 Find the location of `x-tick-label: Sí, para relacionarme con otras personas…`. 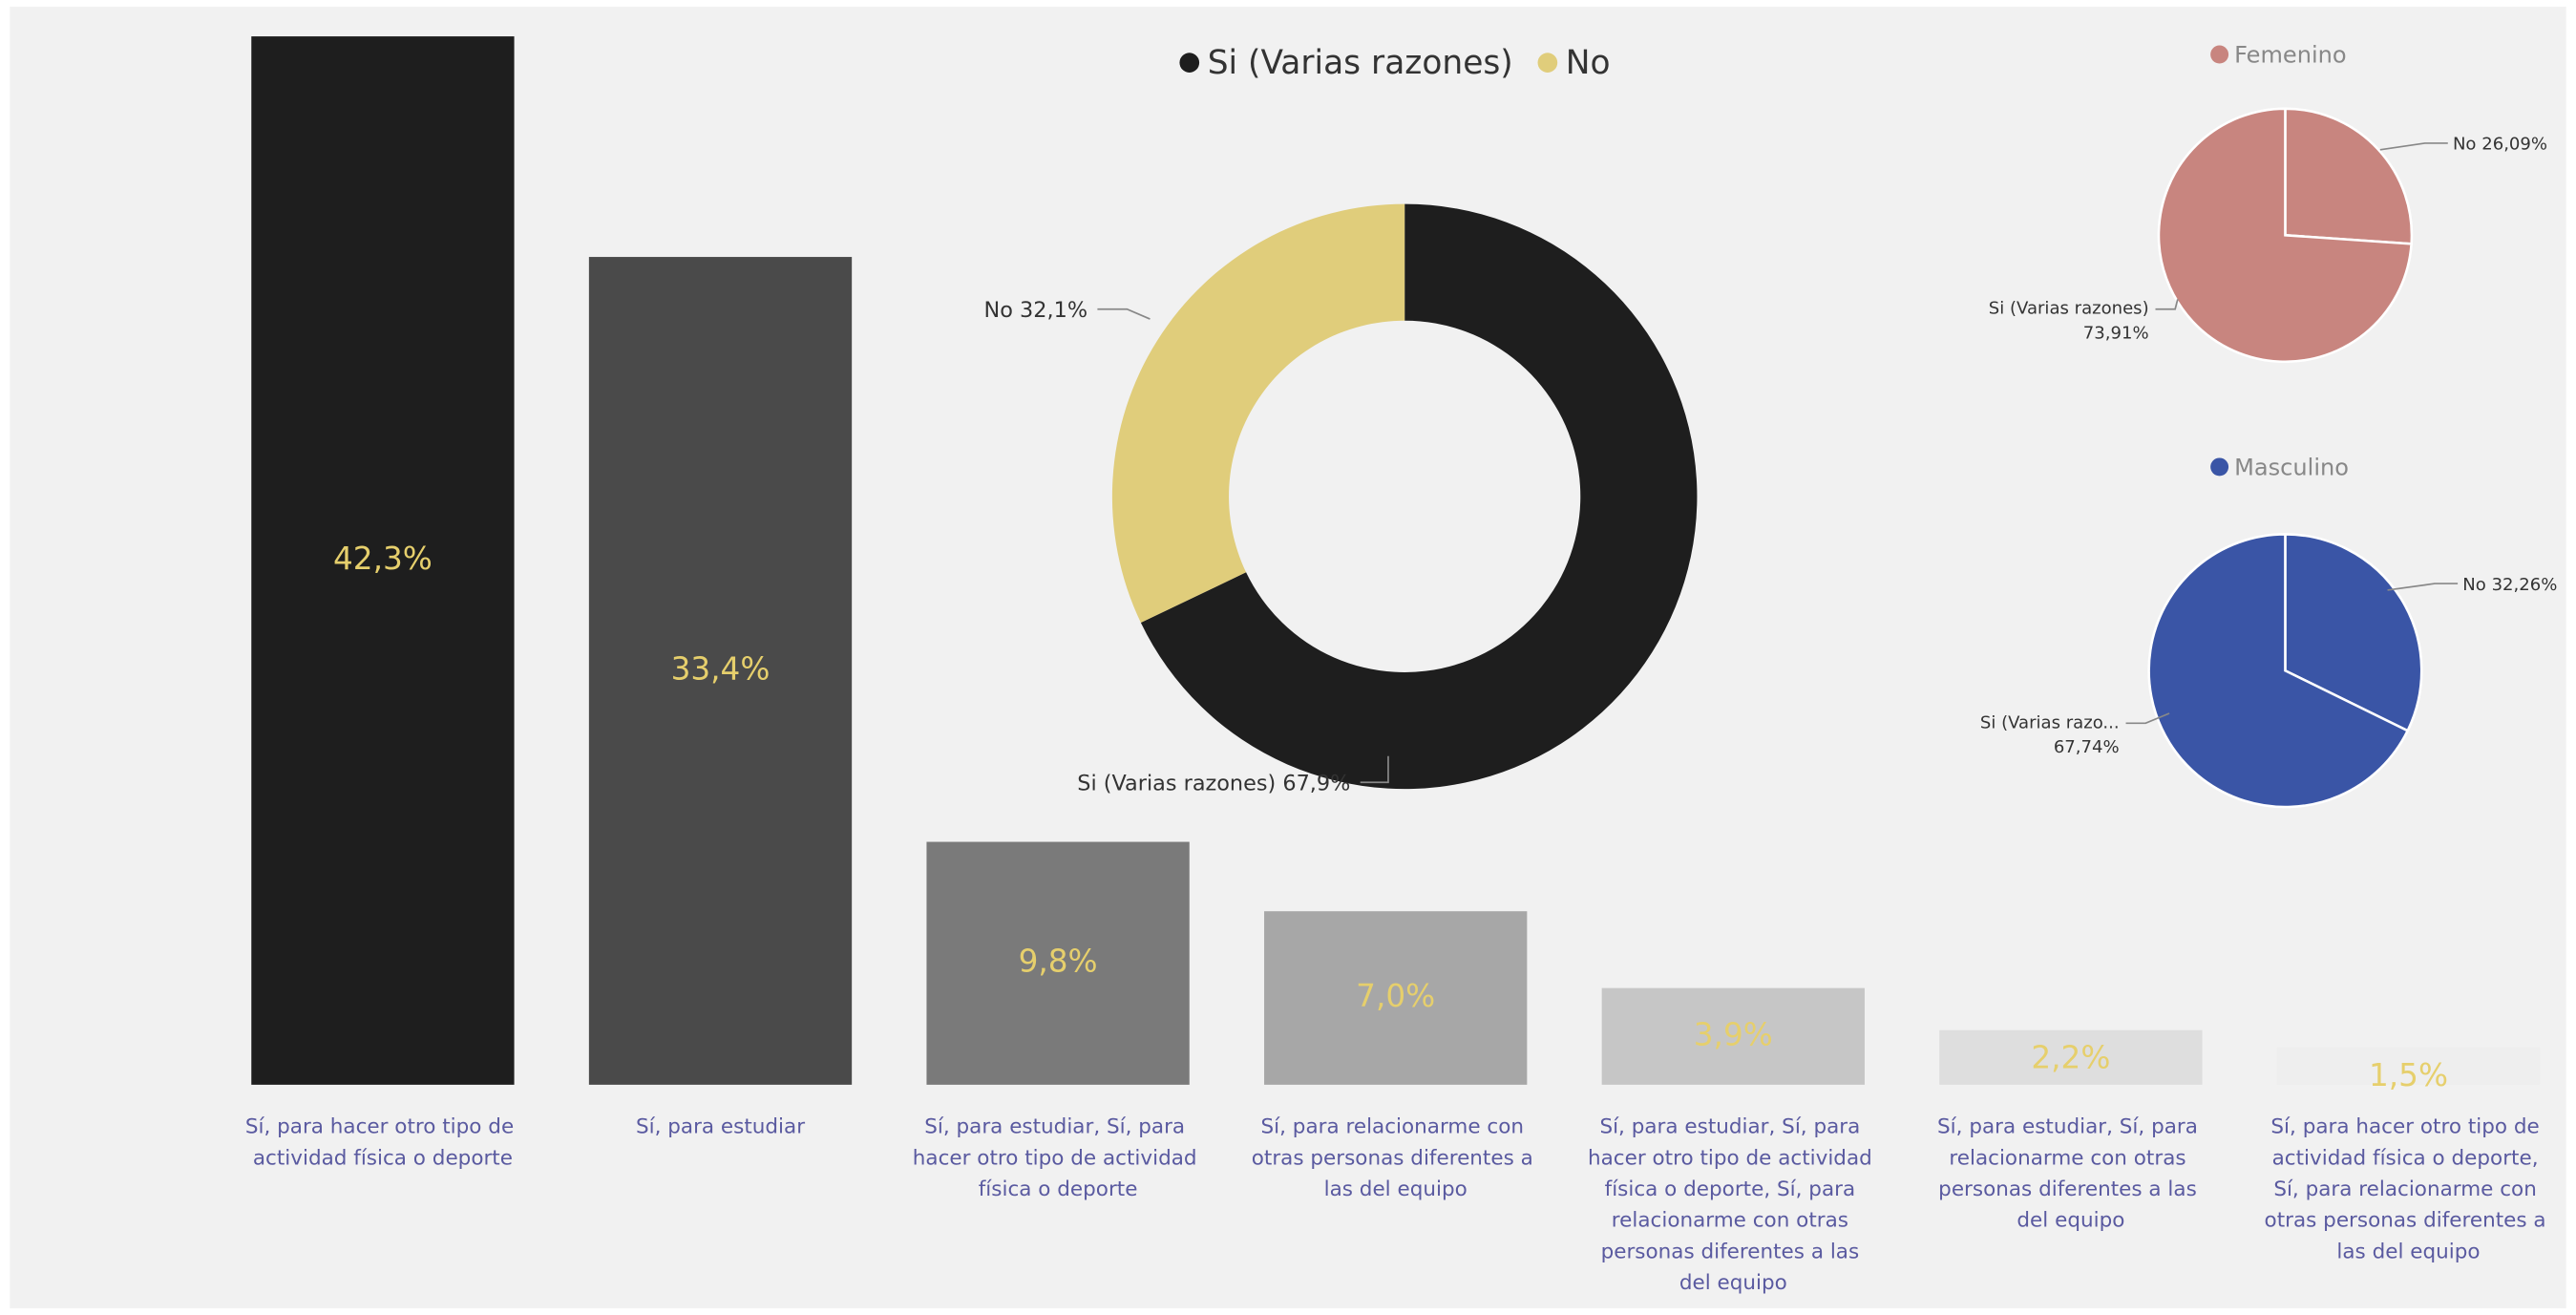

x-tick-label: Sí, para relacionarme con otras personas… is located at coordinates (1396, 1158).